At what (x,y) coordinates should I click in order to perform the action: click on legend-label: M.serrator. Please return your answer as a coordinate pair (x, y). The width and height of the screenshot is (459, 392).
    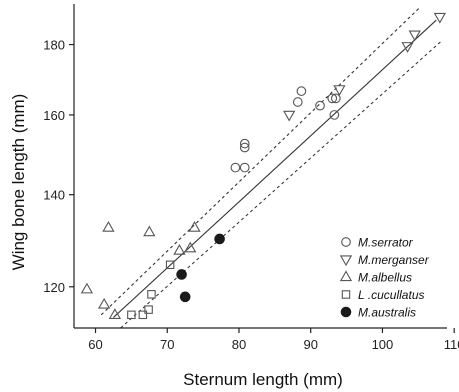
    Looking at the image, I should click on (386, 243).